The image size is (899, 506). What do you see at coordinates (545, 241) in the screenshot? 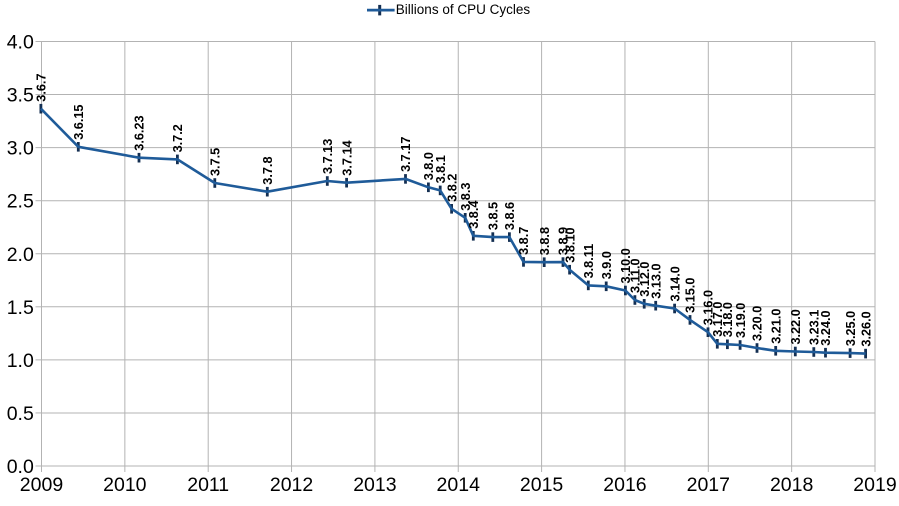
I see `svg-text: 3.8.8` at bounding box center [545, 241].